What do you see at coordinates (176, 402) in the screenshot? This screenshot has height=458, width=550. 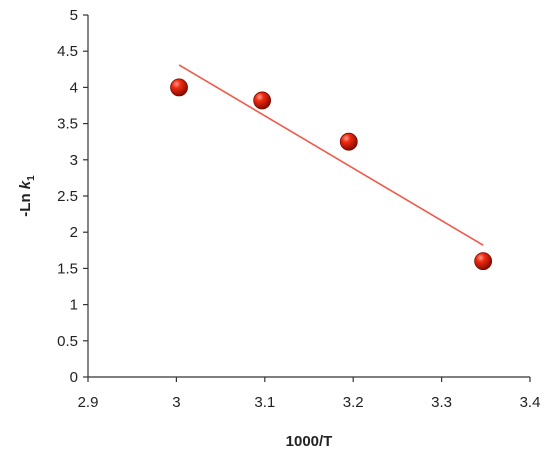 I see `x-tick-label: 3` at bounding box center [176, 402].